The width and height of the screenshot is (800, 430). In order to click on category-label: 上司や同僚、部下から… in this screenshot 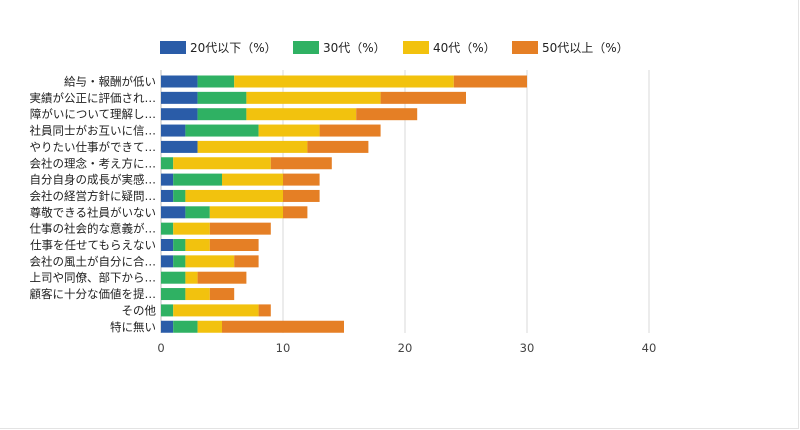, I will do `click(93, 278)`.